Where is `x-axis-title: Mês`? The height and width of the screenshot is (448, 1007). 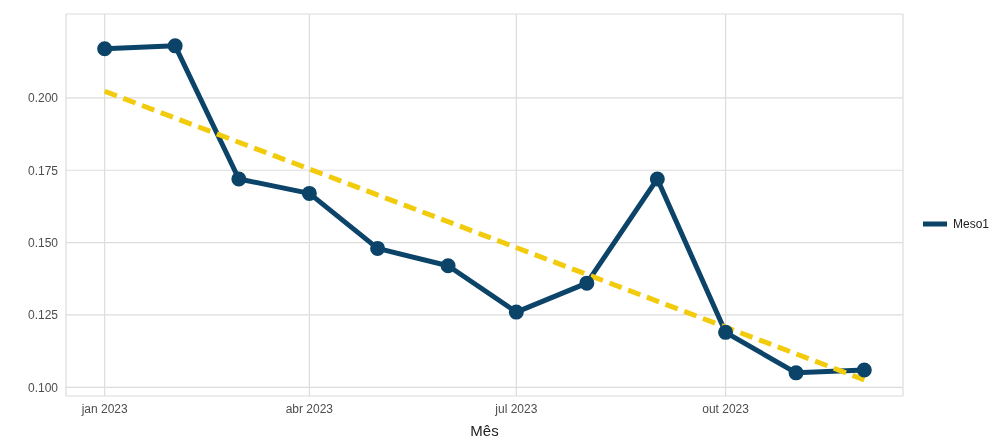 x-axis-title: Mês is located at coordinates (484, 430).